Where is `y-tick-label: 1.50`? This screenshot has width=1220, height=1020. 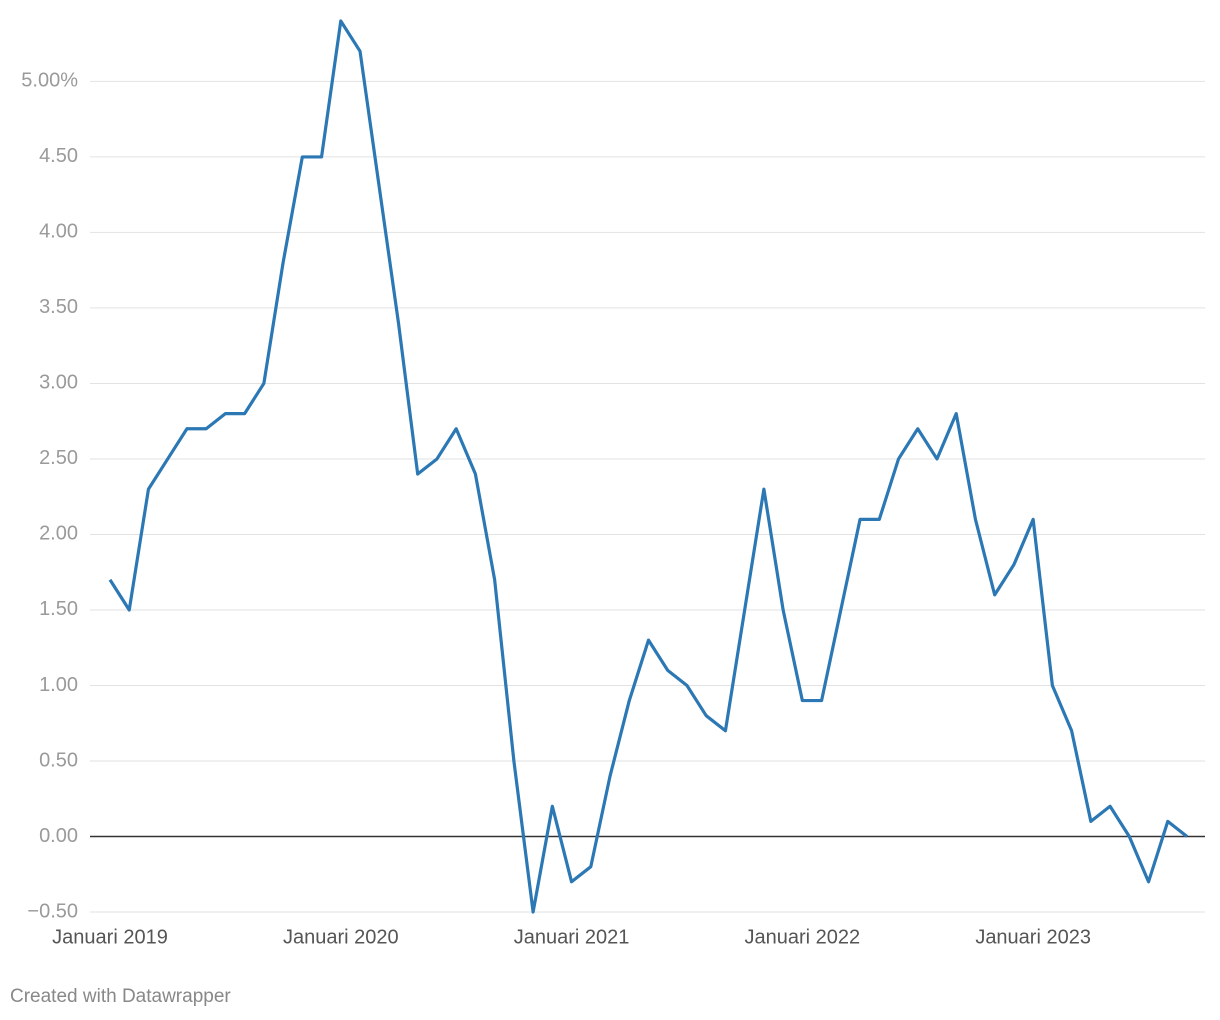
y-tick-label: 1.50 is located at coordinates (58, 609).